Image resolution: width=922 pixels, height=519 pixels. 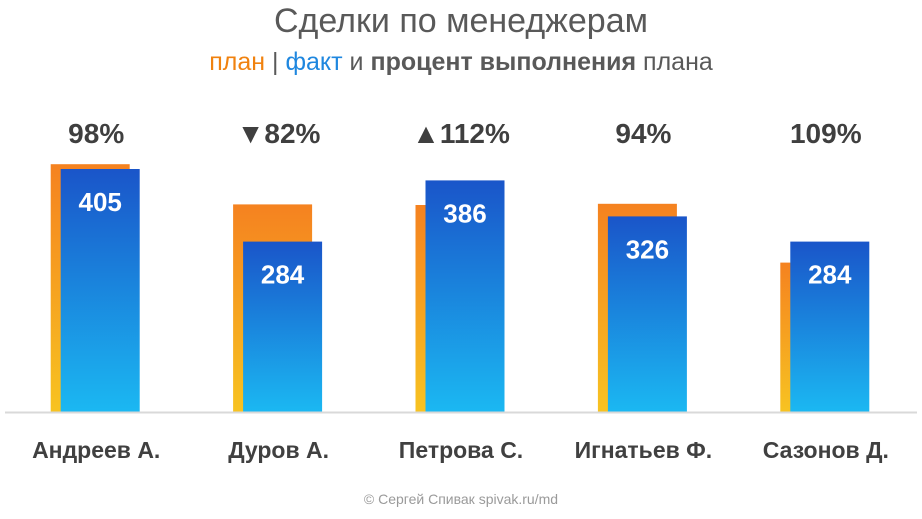 I want to click on legend-plan: план, so click(x=237, y=62).